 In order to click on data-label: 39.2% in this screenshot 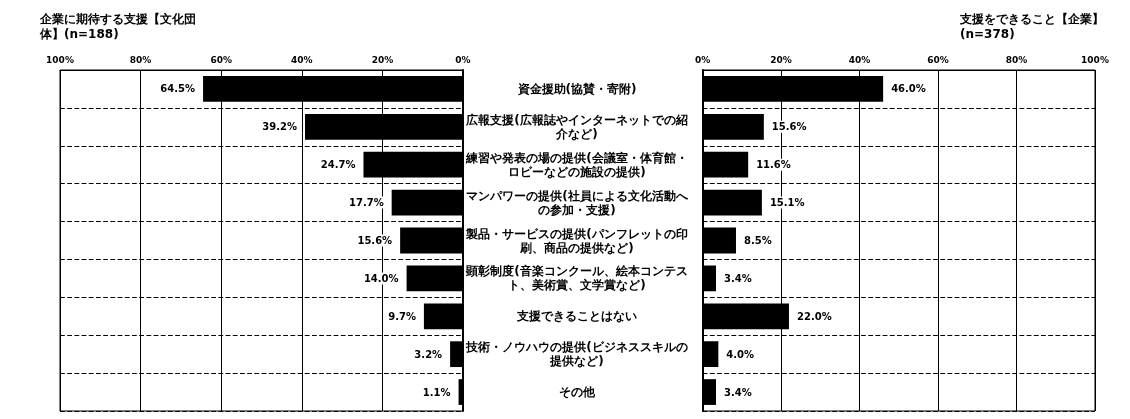, I will do `click(280, 127)`.